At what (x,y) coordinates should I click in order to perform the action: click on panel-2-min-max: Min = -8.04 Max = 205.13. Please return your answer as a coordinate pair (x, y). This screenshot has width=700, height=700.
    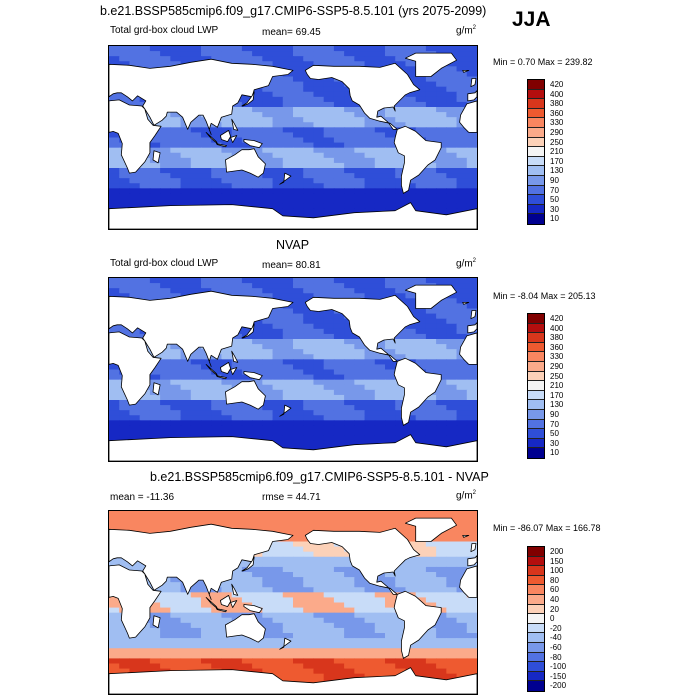
    Looking at the image, I should click on (544, 296).